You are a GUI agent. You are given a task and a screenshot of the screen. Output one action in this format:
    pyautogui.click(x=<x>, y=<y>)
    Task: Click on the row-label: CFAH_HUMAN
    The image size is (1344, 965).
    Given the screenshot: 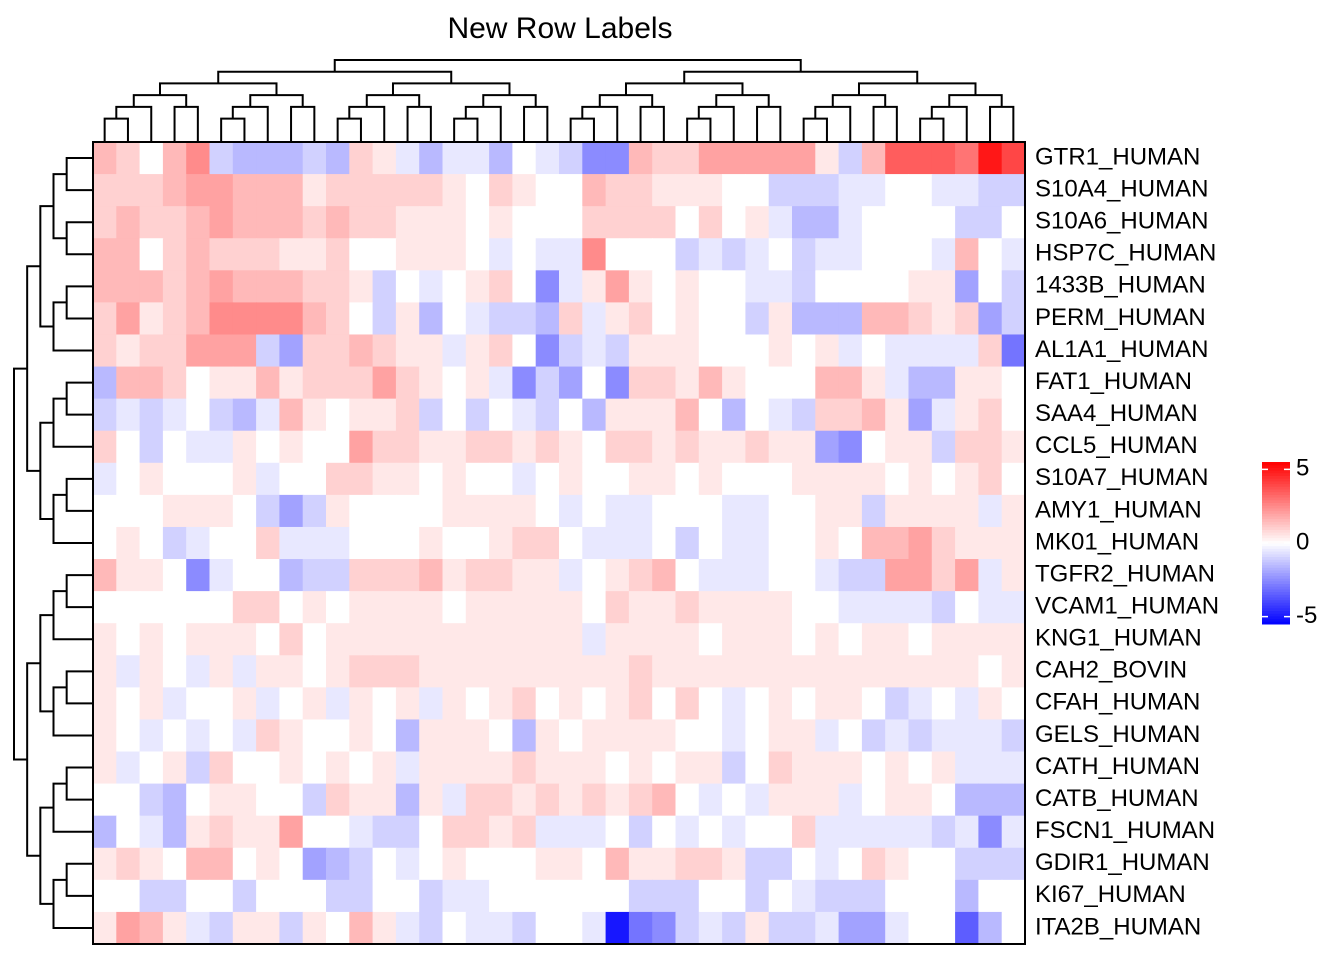 What is the action you would take?
    pyautogui.click(x=1117, y=702)
    